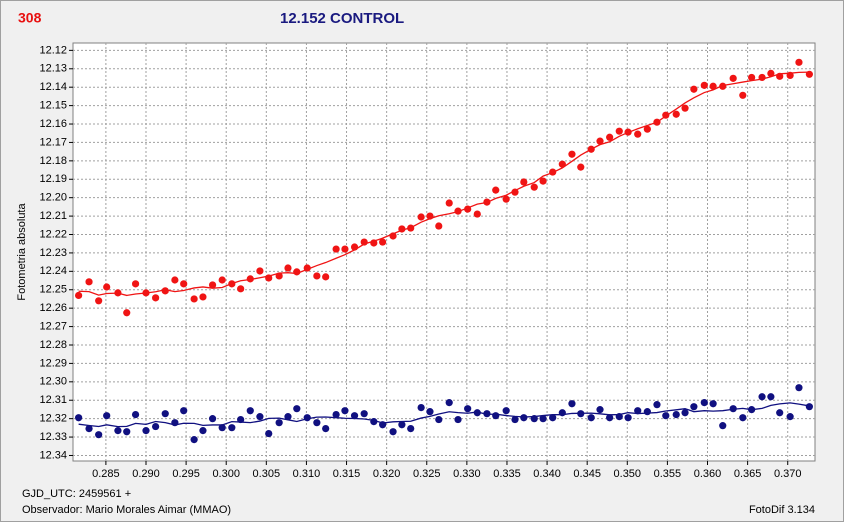 This screenshot has width=844, height=522. What do you see at coordinates (53, 290) in the screenshot?
I see `y-tick-label: 12.25` at bounding box center [53, 290].